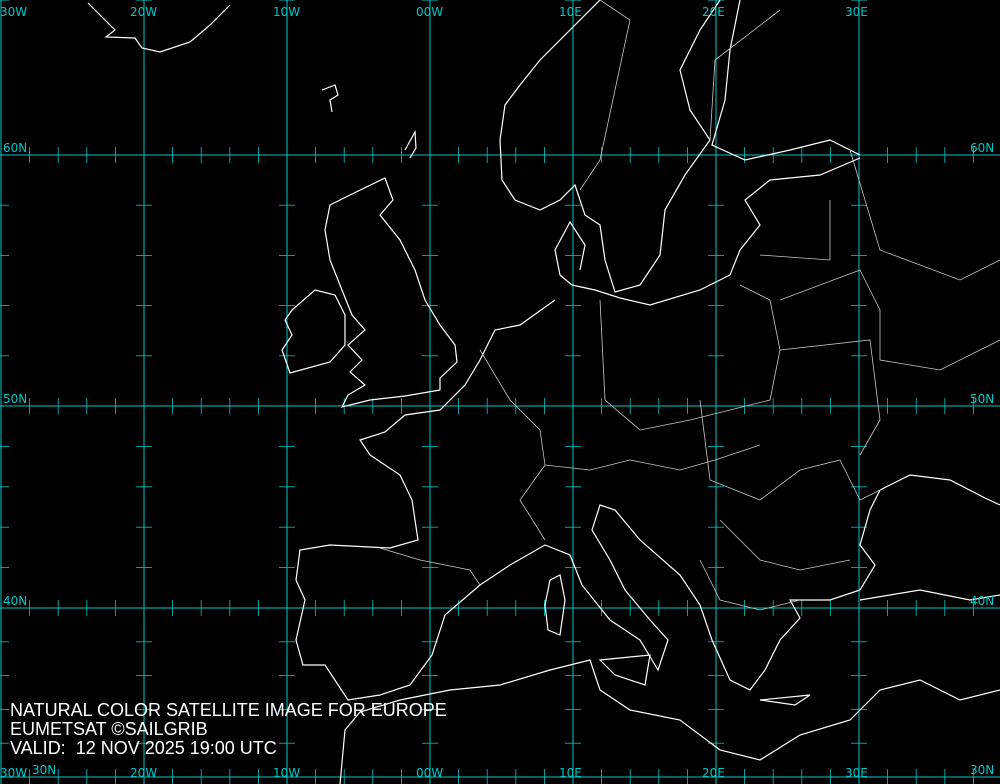 Image resolution: width=1000 pixels, height=784 pixels. I want to click on longitude-label-top: 20W, so click(144, 12).